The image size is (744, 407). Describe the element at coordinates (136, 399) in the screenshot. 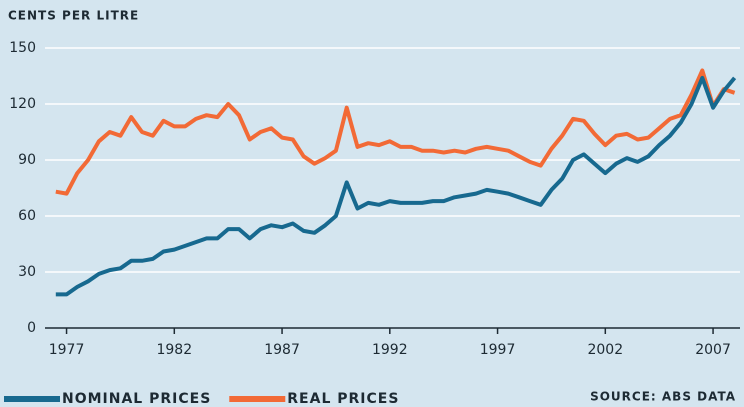

I see `legend-label: NOMINAL PRICES` at that location.